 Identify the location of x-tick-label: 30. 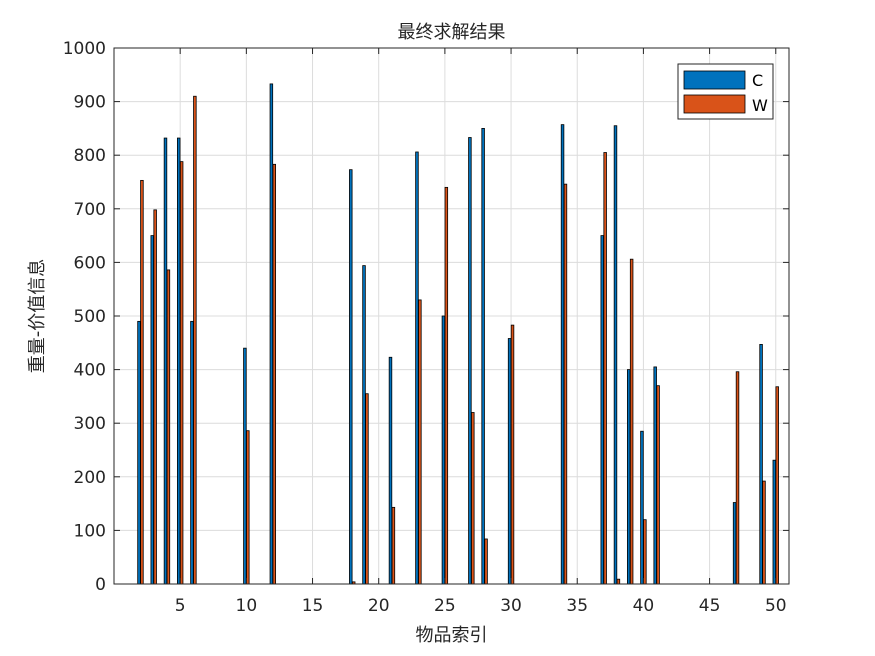
(511, 606).